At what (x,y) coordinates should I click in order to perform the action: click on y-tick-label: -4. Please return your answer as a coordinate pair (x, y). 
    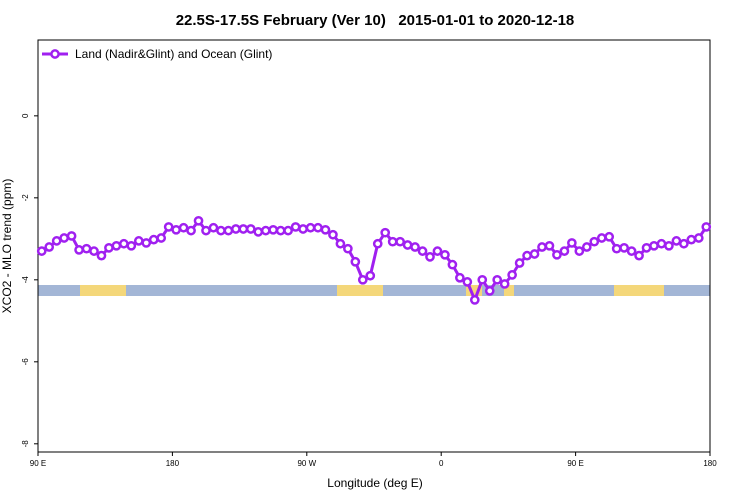
    Looking at the image, I should click on (25, 280).